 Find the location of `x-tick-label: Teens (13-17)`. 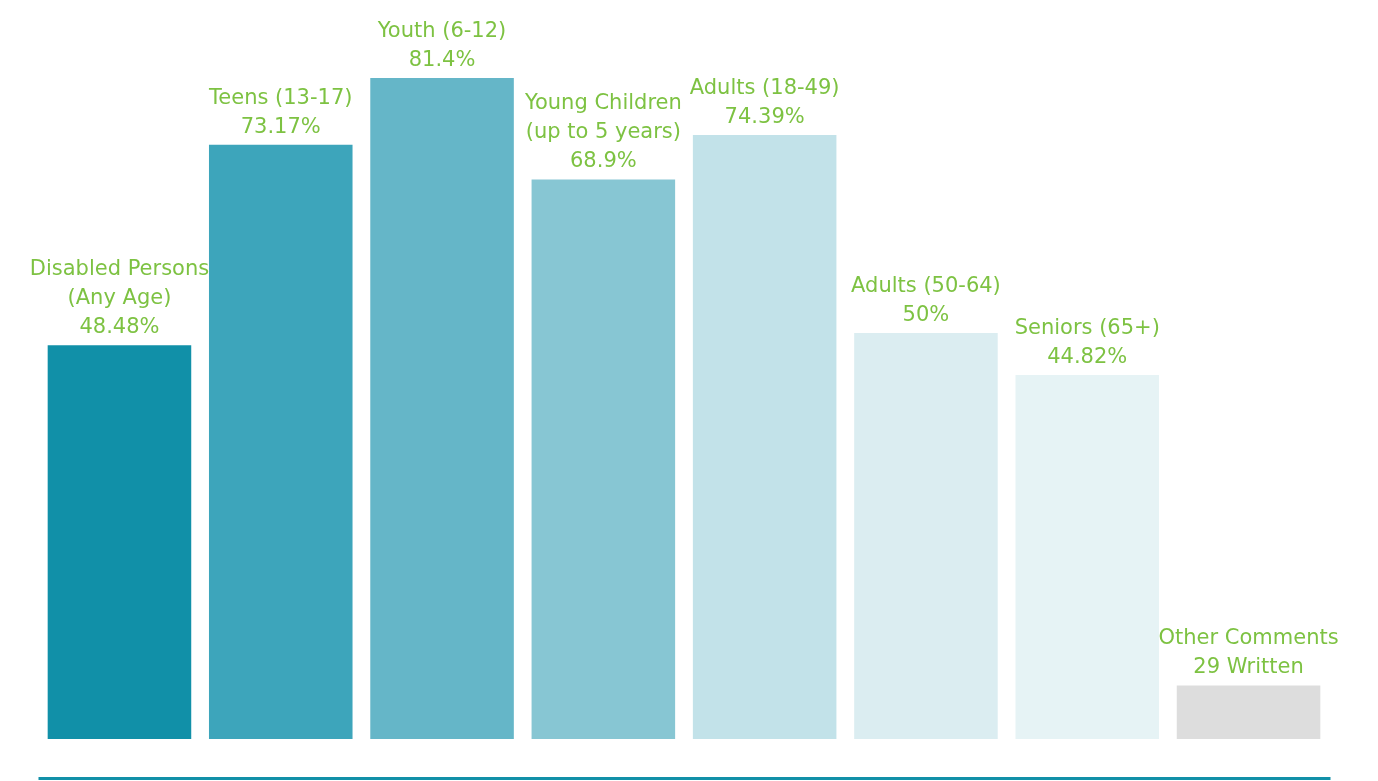

x-tick-label: Teens (13-17) is located at coordinates (280, 96).